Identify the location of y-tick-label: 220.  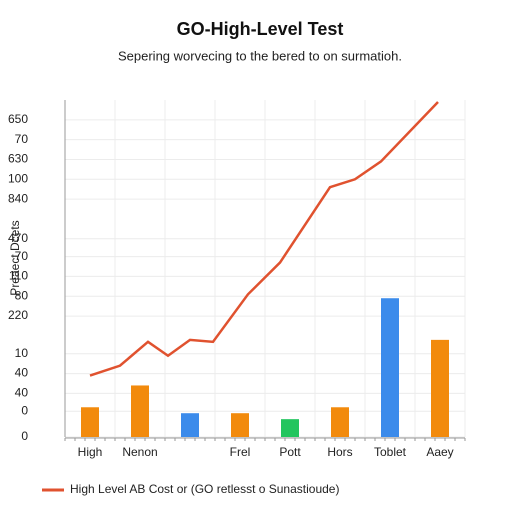
(18, 315).